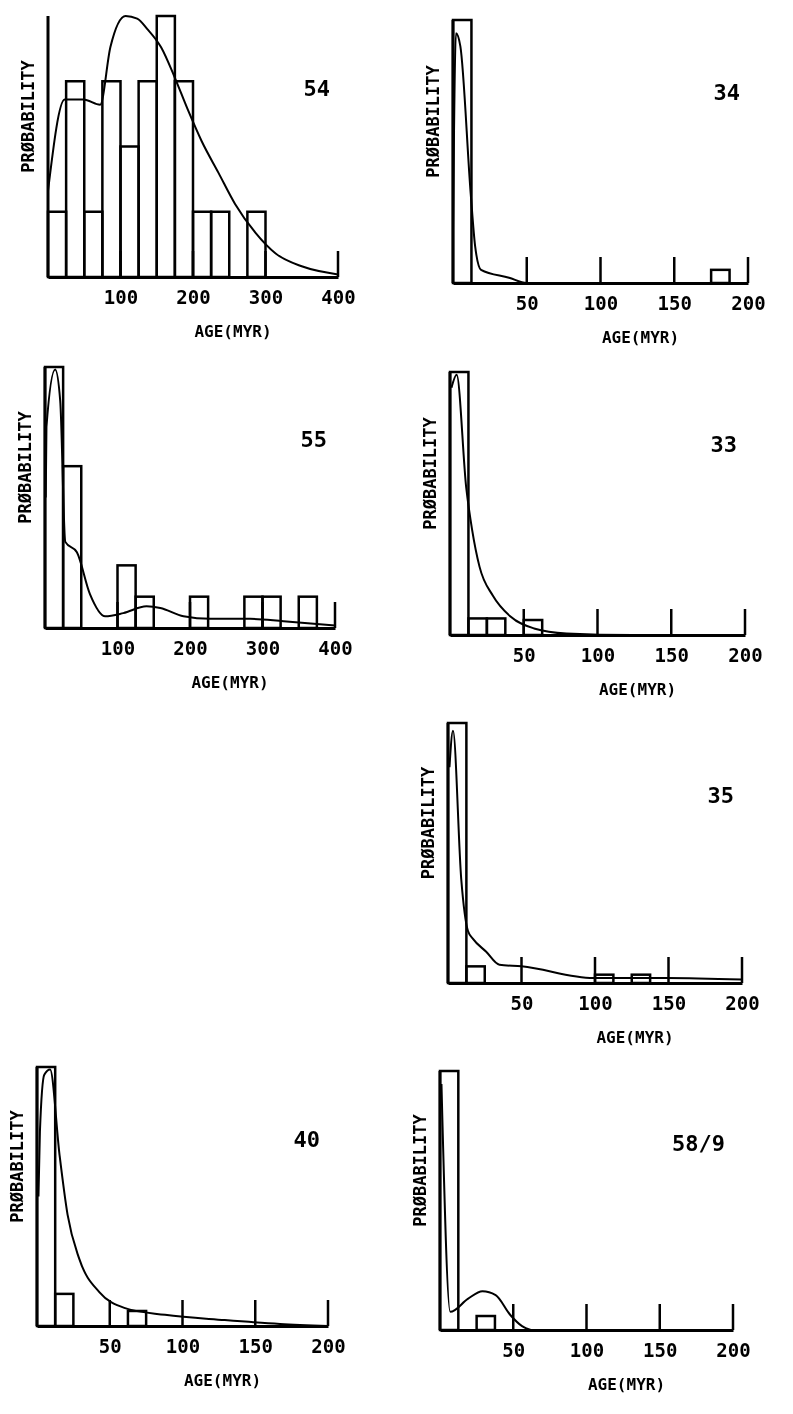 This screenshot has width=793, height=1414. What do you see at coordinates (698, 1143) in the screenshot?
I see `text: 58/9` at bounding box center [698, 1143].